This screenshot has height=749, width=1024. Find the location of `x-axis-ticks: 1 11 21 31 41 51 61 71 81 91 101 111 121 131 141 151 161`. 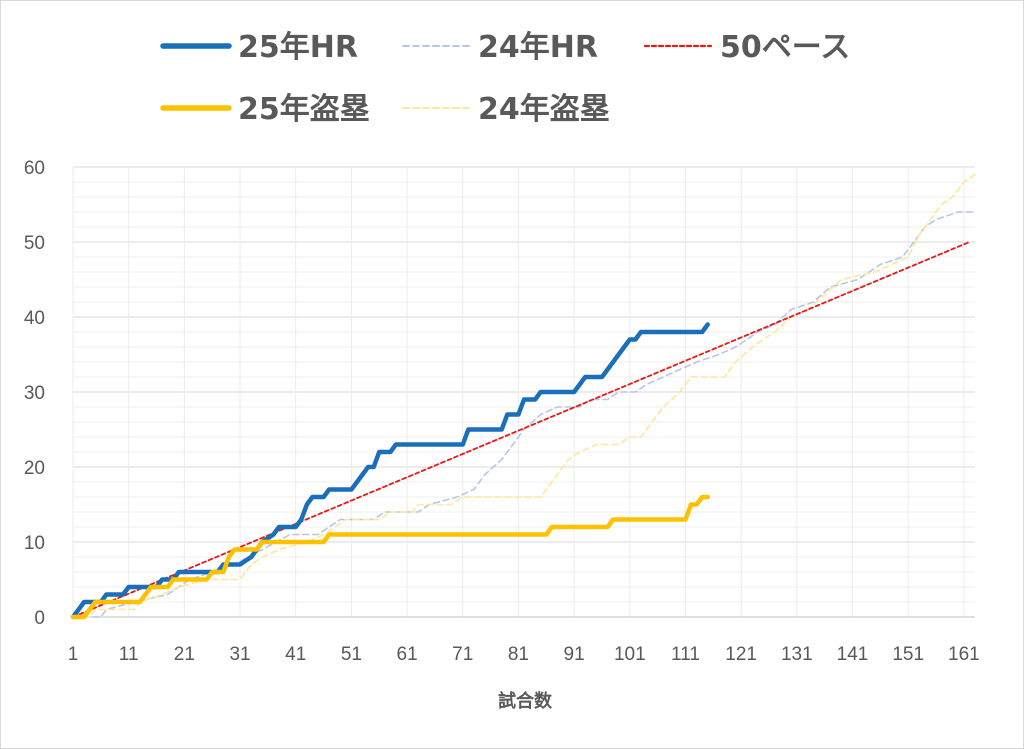

x-axis-ticks: 1 11 21 31 41 51 61 71 81 91 101 111 121 131 141 151 161 is located at coordinates (524, 654).